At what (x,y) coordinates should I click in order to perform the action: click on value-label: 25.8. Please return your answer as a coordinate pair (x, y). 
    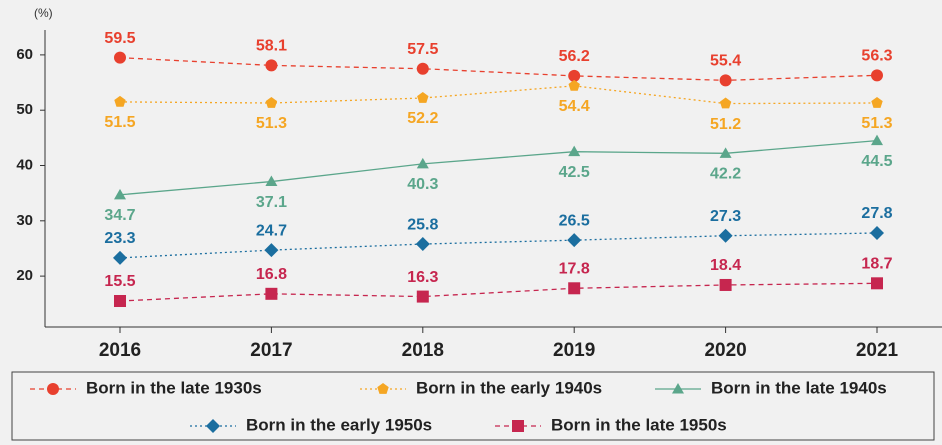
    Looking at the image, I should click on (422, 224).